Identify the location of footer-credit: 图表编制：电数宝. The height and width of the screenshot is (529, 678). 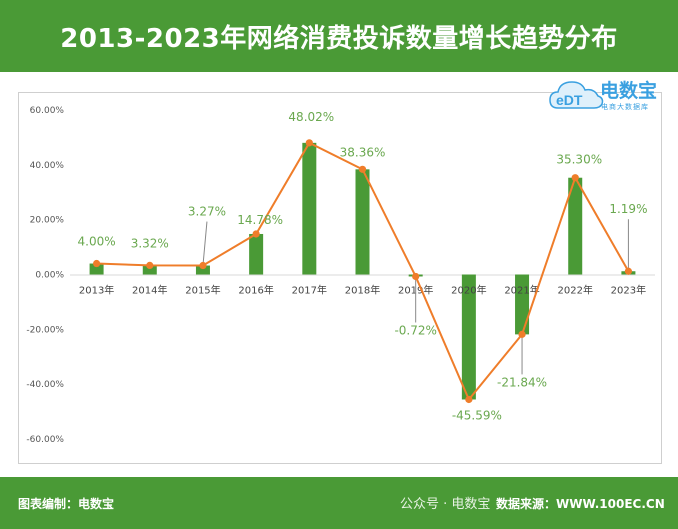
(66, 504).